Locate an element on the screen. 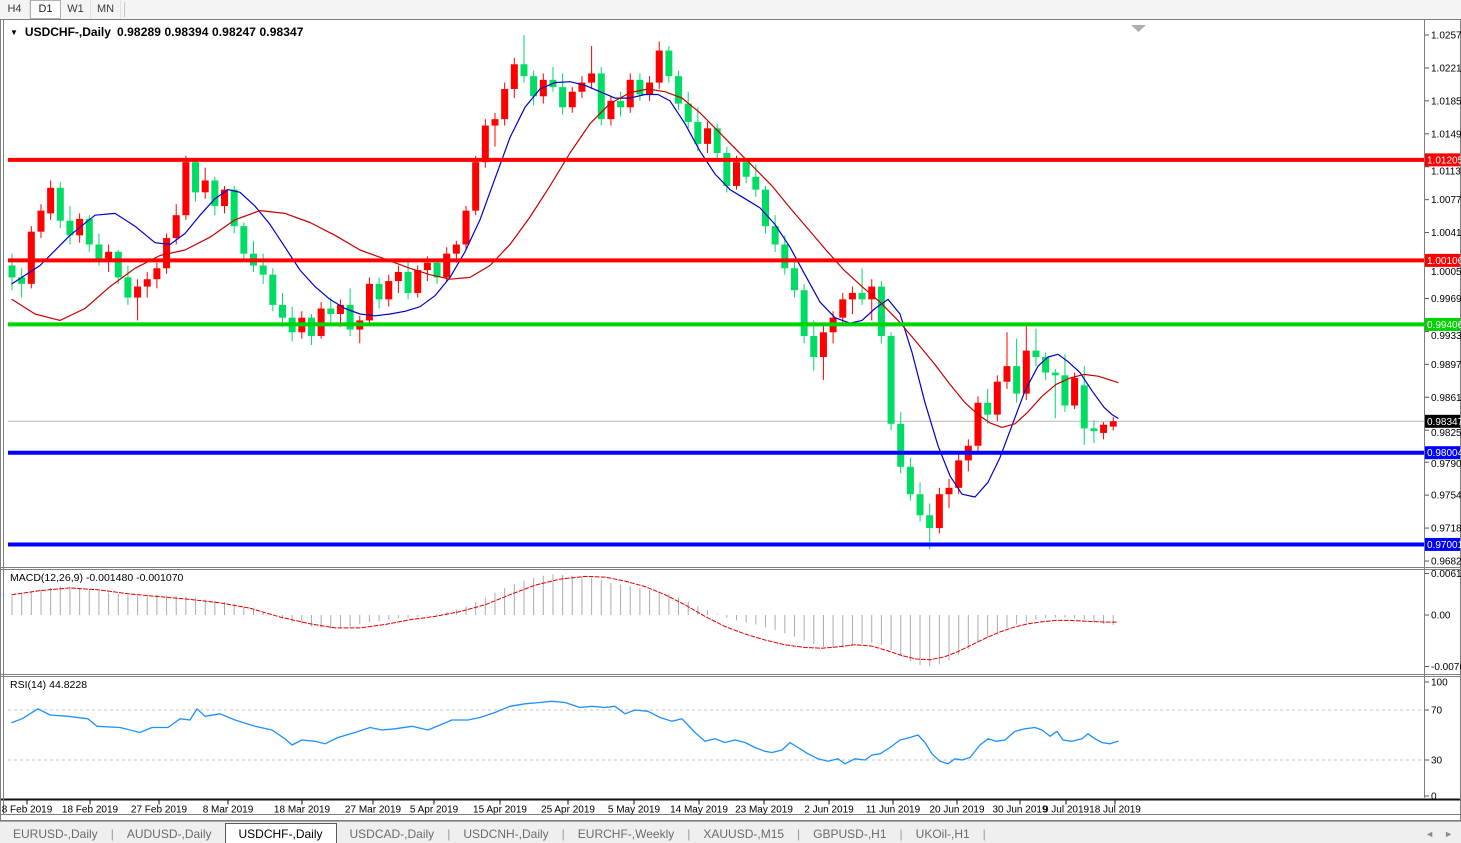 Image resolution: width=1461 pixels, height=843 pixels. svg-text: 1.01130 is located at coordinates (1446, 171).